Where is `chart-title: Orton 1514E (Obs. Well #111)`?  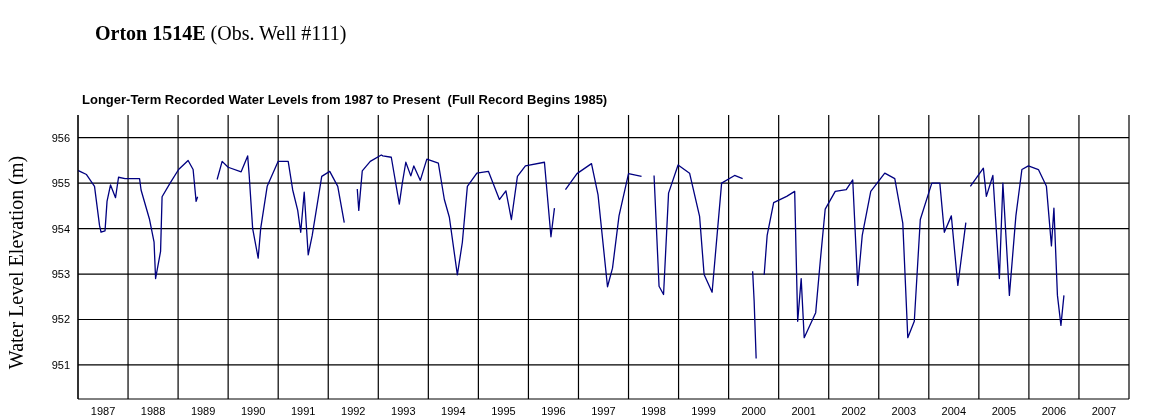 chart-title: Orton 1514E (Obs. Well #111) is located at coordinates (221, 33).